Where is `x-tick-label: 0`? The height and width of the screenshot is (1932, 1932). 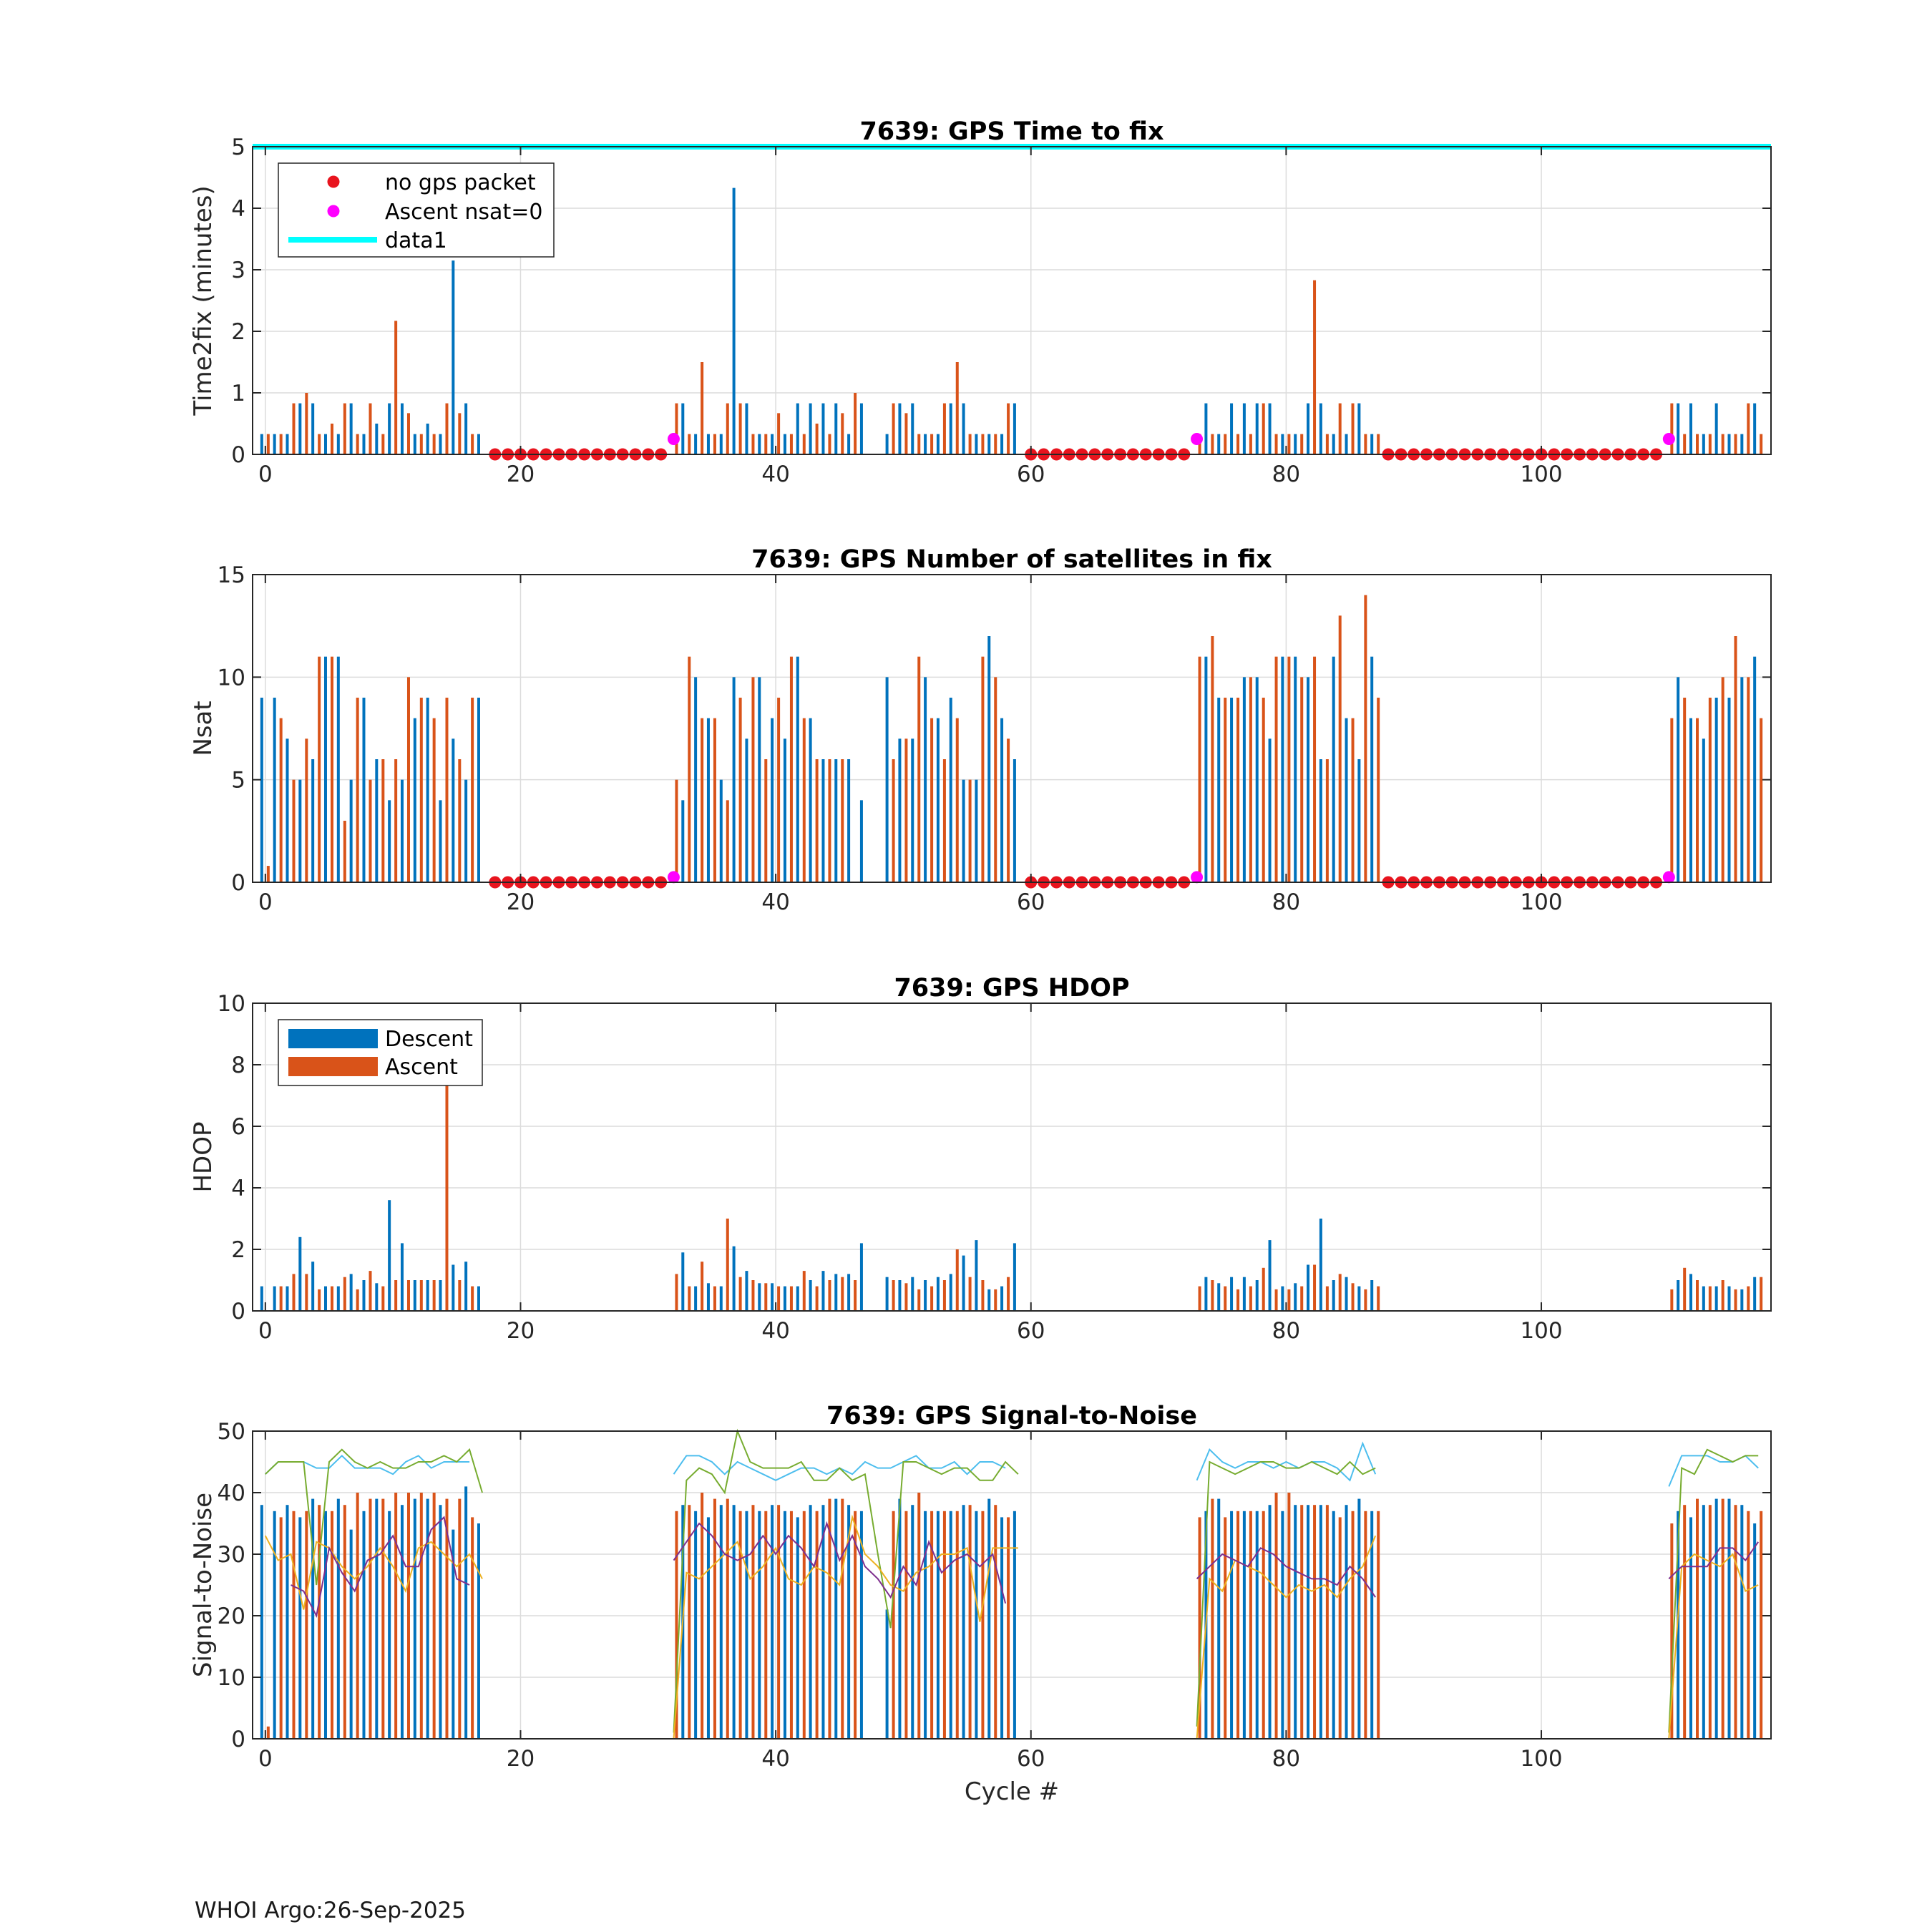 x-tick-label: 0 is located at coordinates (265, 1331).